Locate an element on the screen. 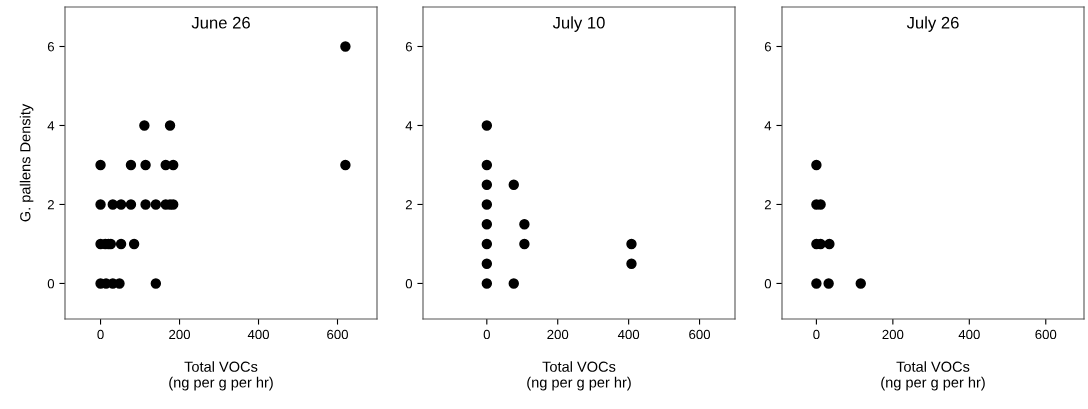 The image size is (1088, 409). y-axis-title: G. pallens Density is located at coordinates (26, 162).